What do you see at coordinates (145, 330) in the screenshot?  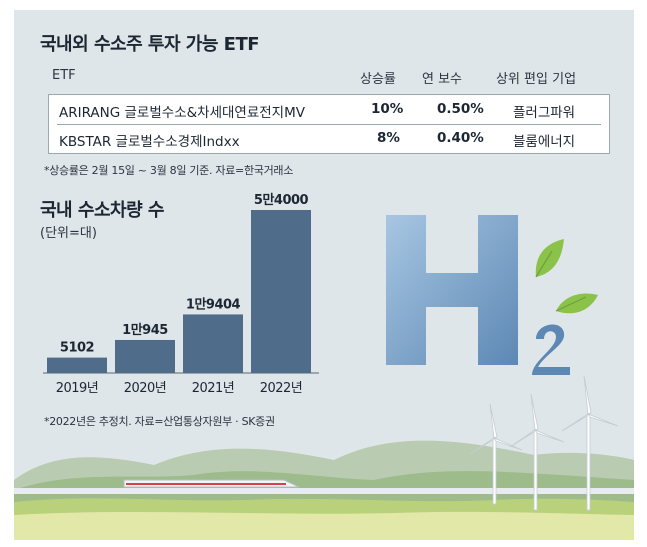 I see `bar-value-label-2: 1만945` at bounding box center [145, 330].